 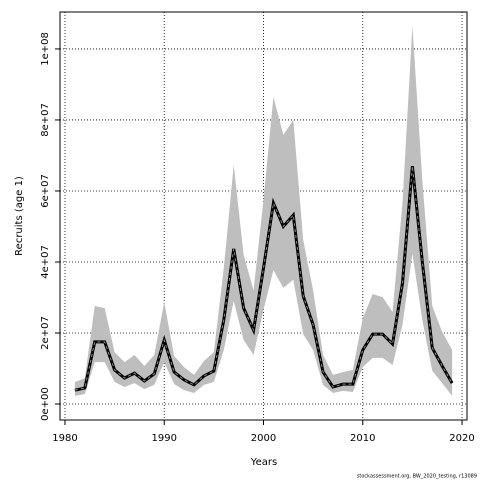 What do you see at coordinates (461, 438) in the screenshot?
I see `x-tick-label: 2020` at bounding box center [461, 438].